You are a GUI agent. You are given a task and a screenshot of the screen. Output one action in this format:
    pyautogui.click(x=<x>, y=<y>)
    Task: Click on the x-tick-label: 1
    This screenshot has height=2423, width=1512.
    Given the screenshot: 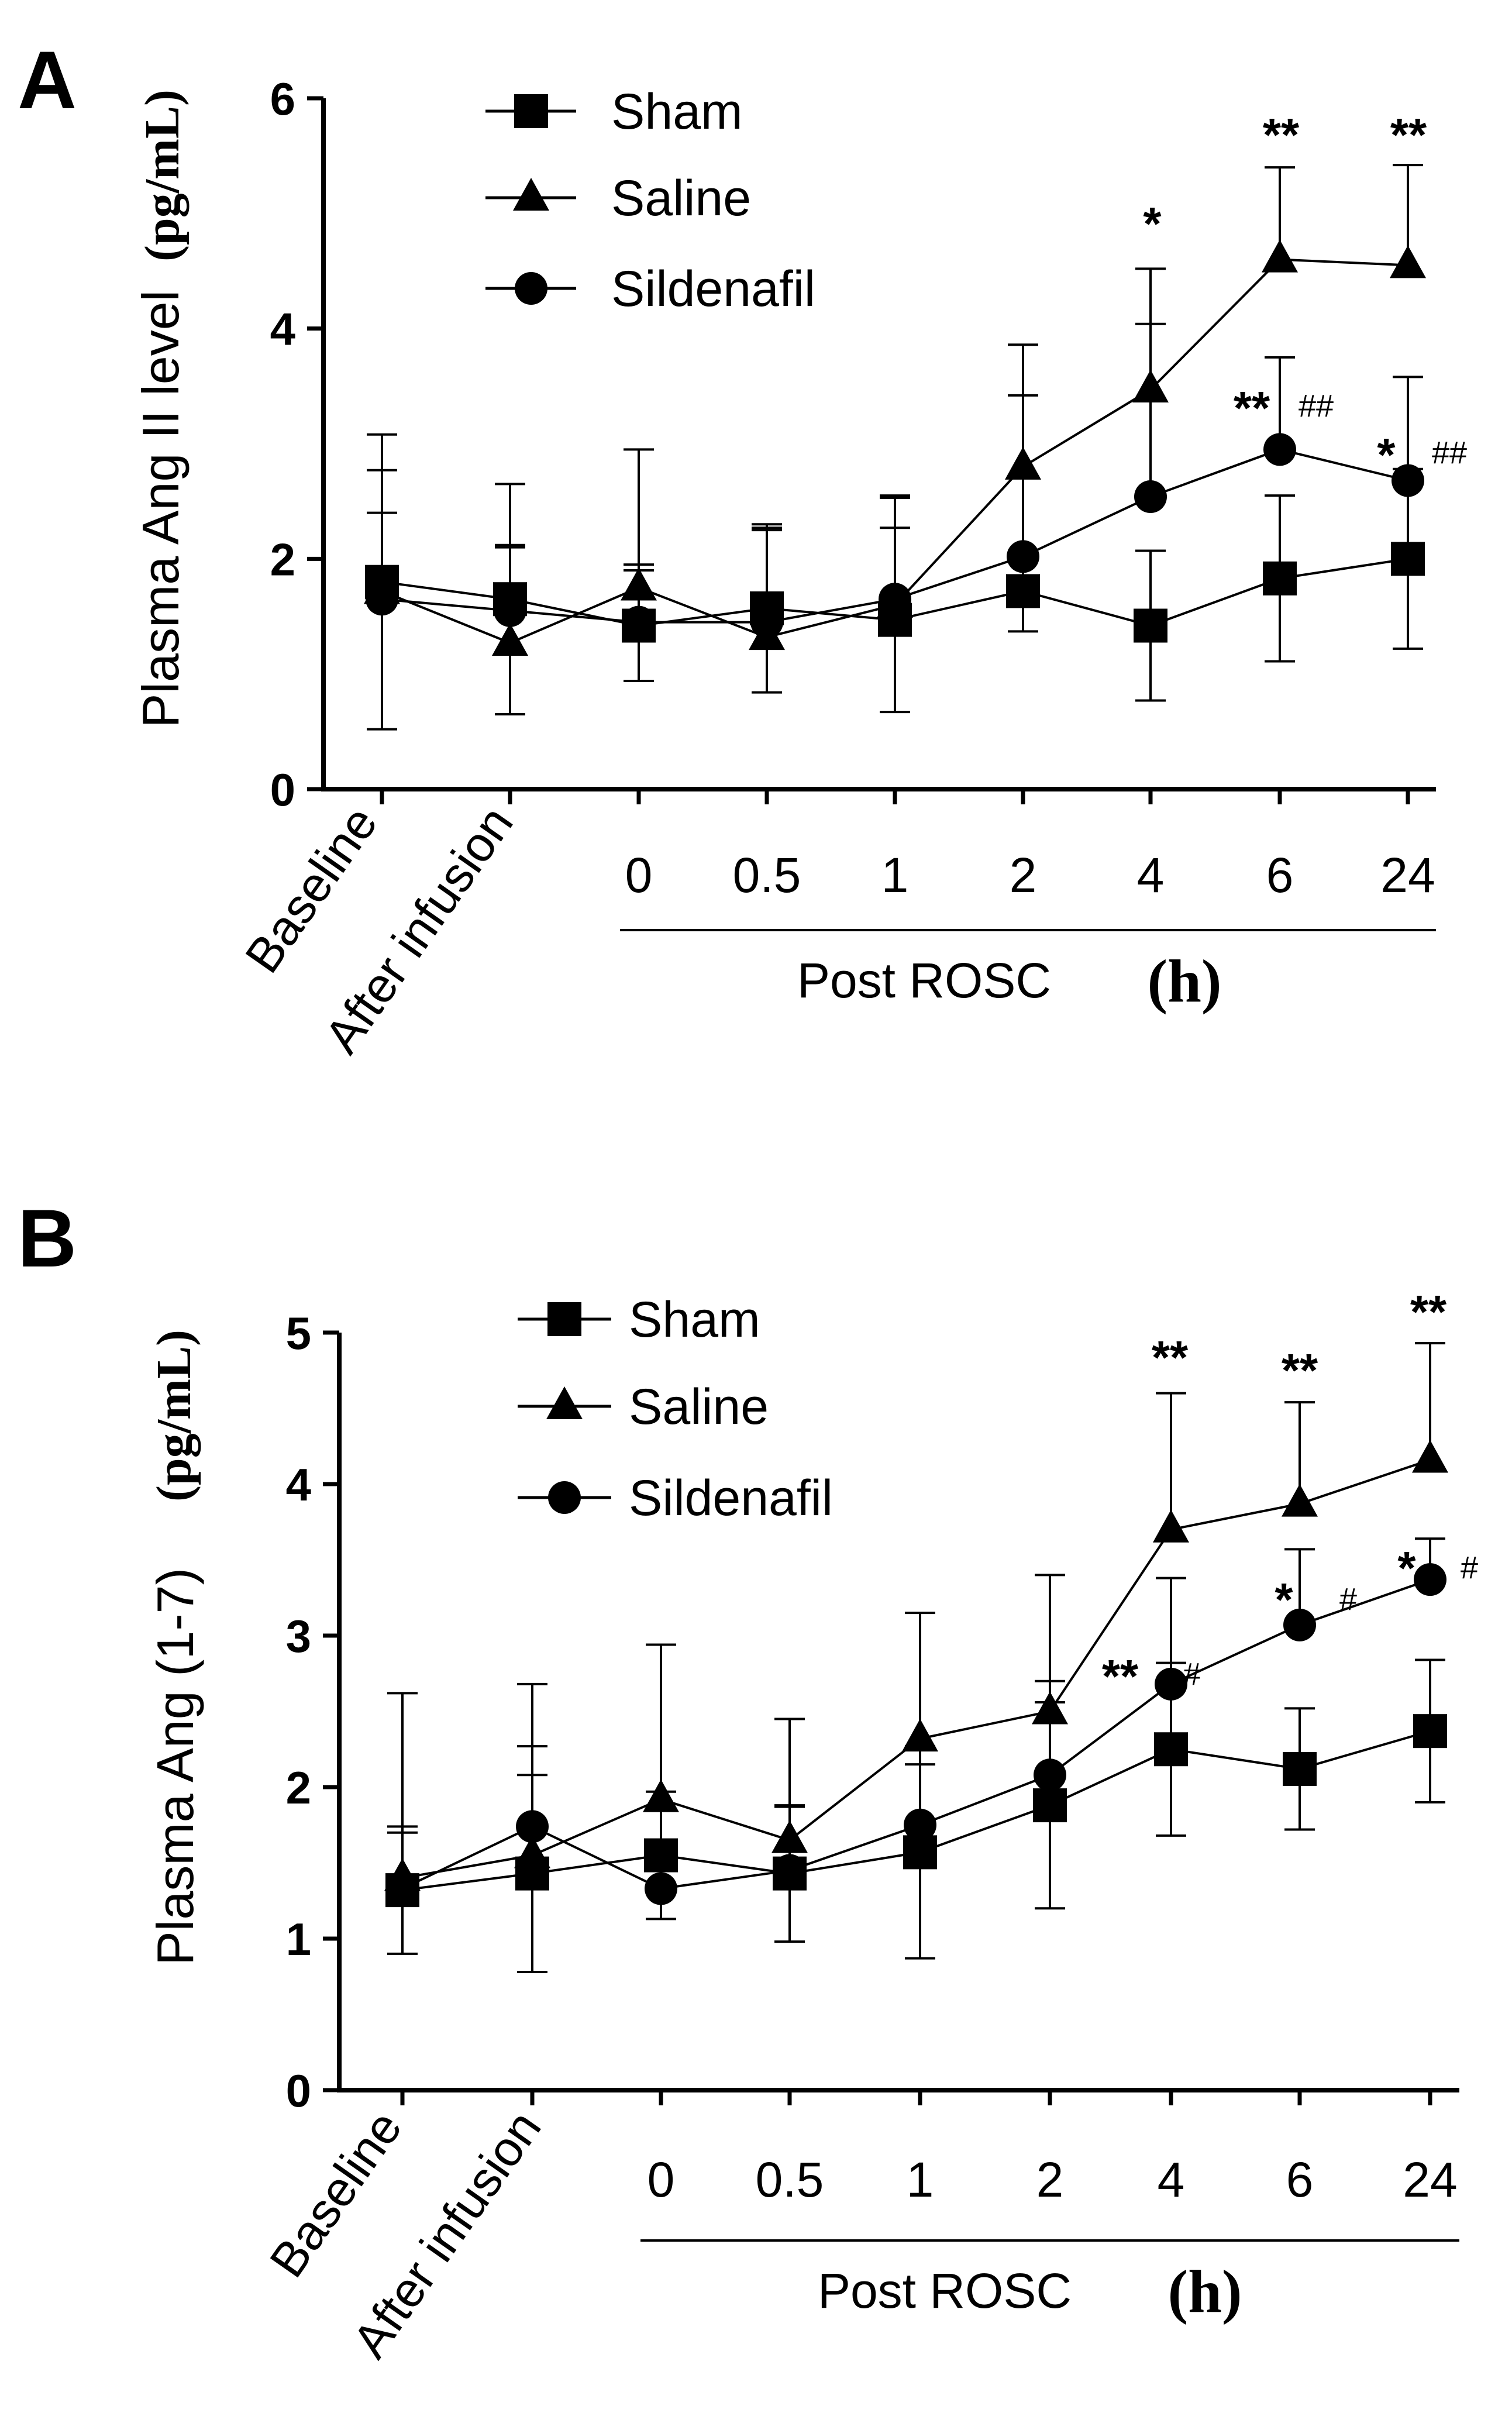 What is the action you would take?
    pyautogui.click(x=895, y=875)
    